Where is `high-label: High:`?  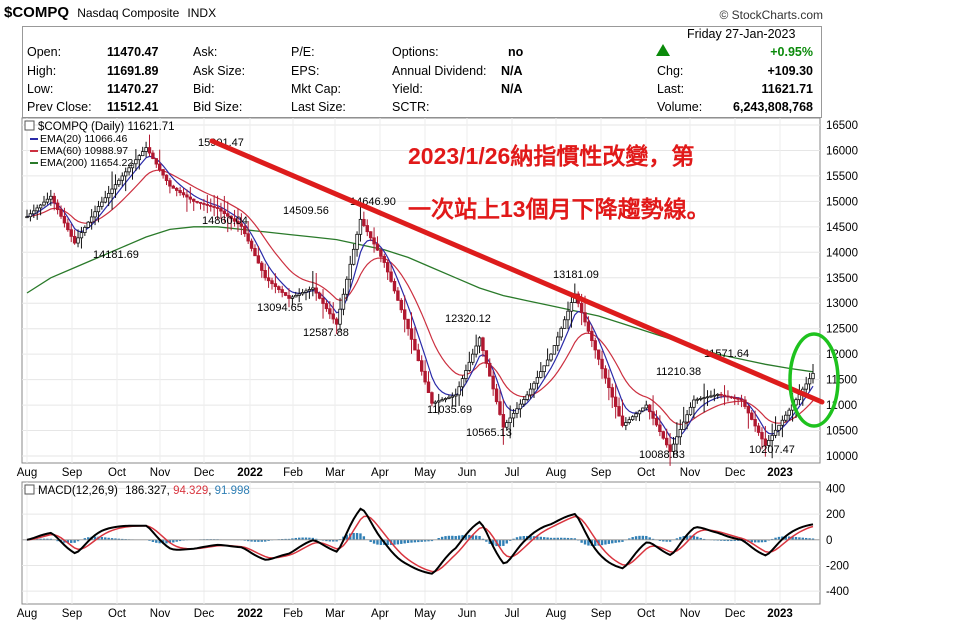 high-label: High: is located at coordinates (42, 71).